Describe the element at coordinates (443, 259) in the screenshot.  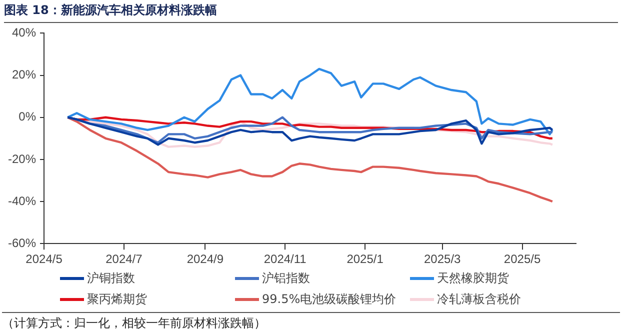
I see `x-tick-label: 2025/3` at that location.